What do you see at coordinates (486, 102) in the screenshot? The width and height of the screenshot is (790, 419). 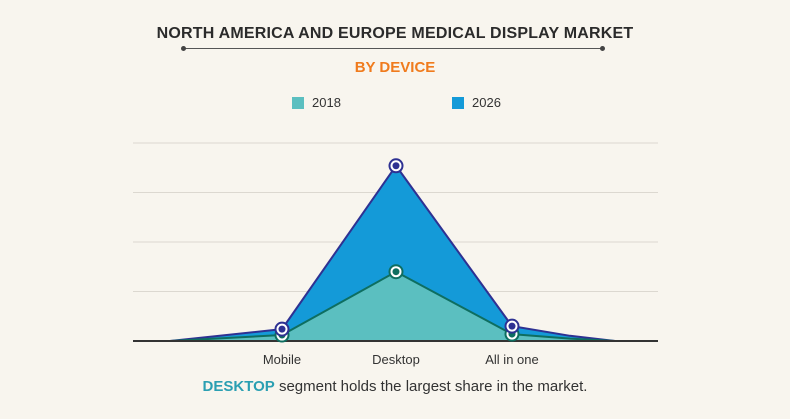 I see `legend-label: 2026` at bounding box center [486, 102].